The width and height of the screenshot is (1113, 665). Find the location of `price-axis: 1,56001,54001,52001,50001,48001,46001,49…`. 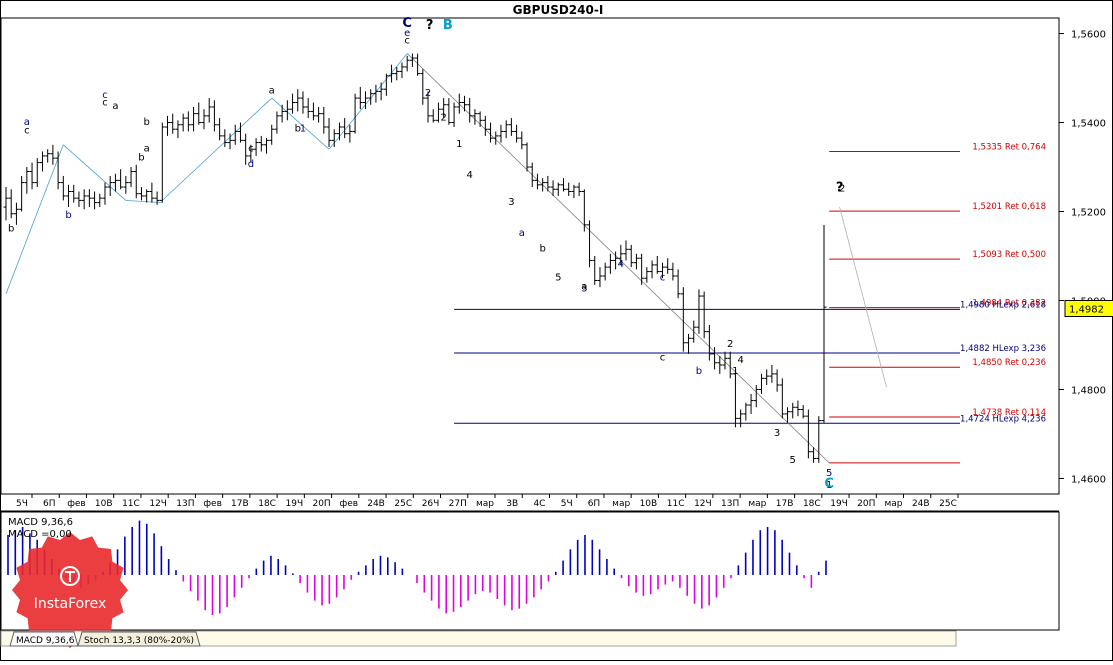

price-axis: 1,56001,54001,52001,50001,48001,46001,49… is located at coordinates (1086, 257).